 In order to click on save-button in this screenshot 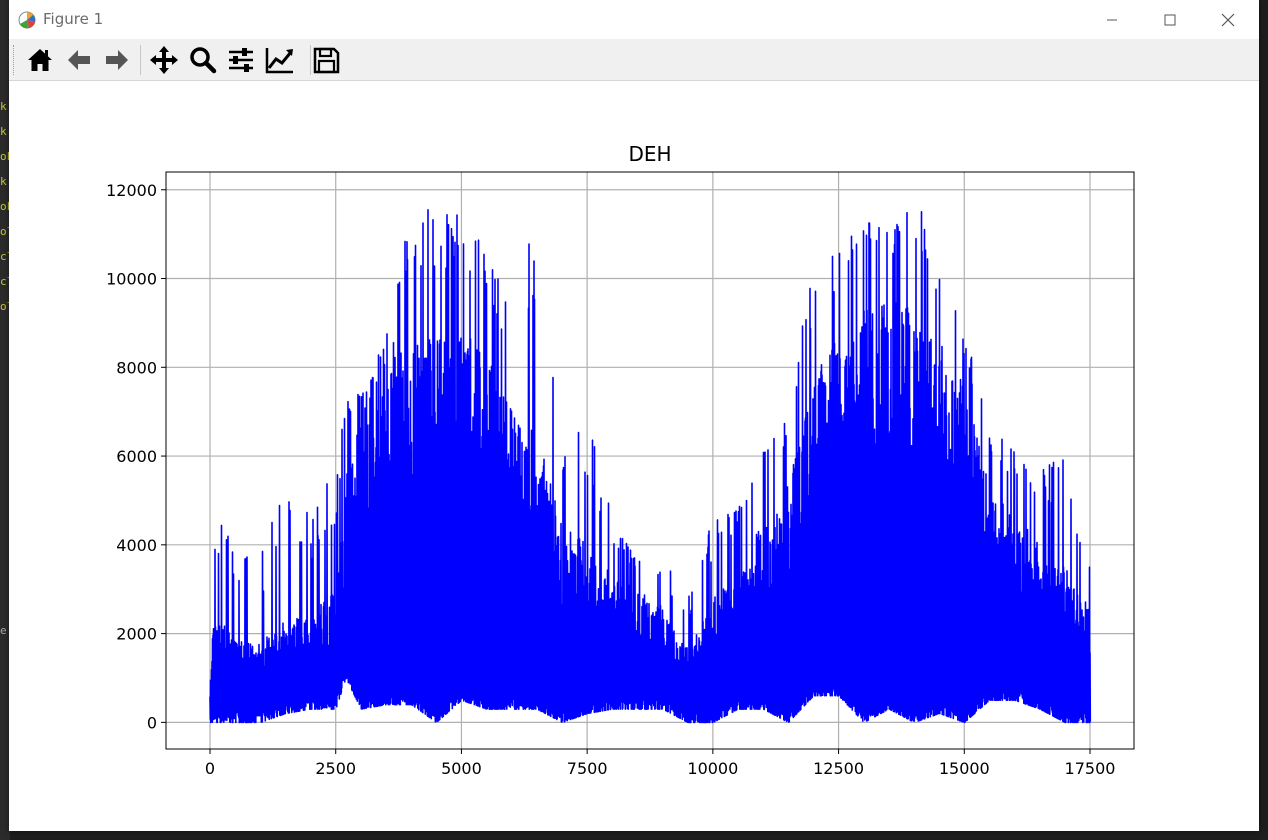, I will do `click(326, 60)`.